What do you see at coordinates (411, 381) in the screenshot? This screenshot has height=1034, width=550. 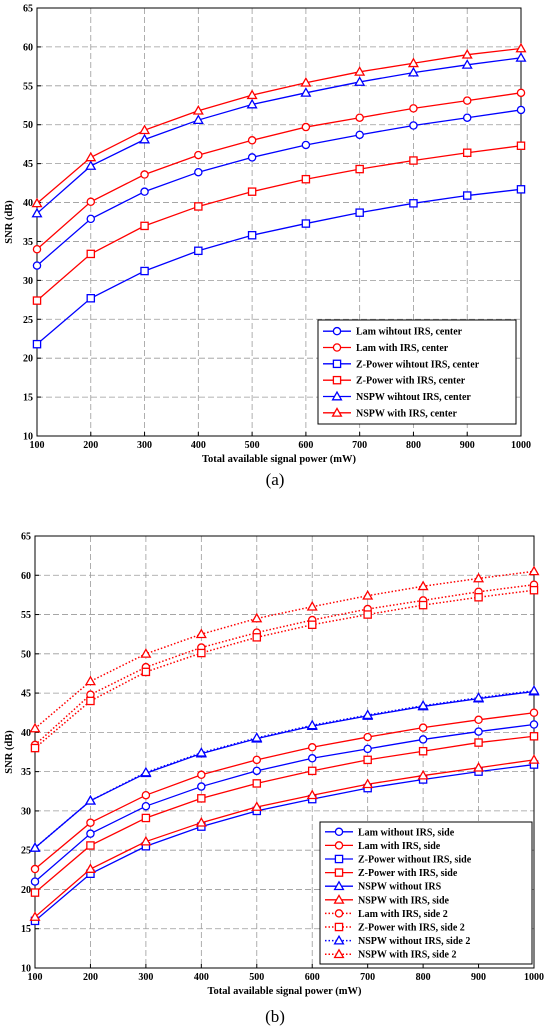 I see `legend-entry: Z-Power with IRS, center` at bounding box center [411, 381].